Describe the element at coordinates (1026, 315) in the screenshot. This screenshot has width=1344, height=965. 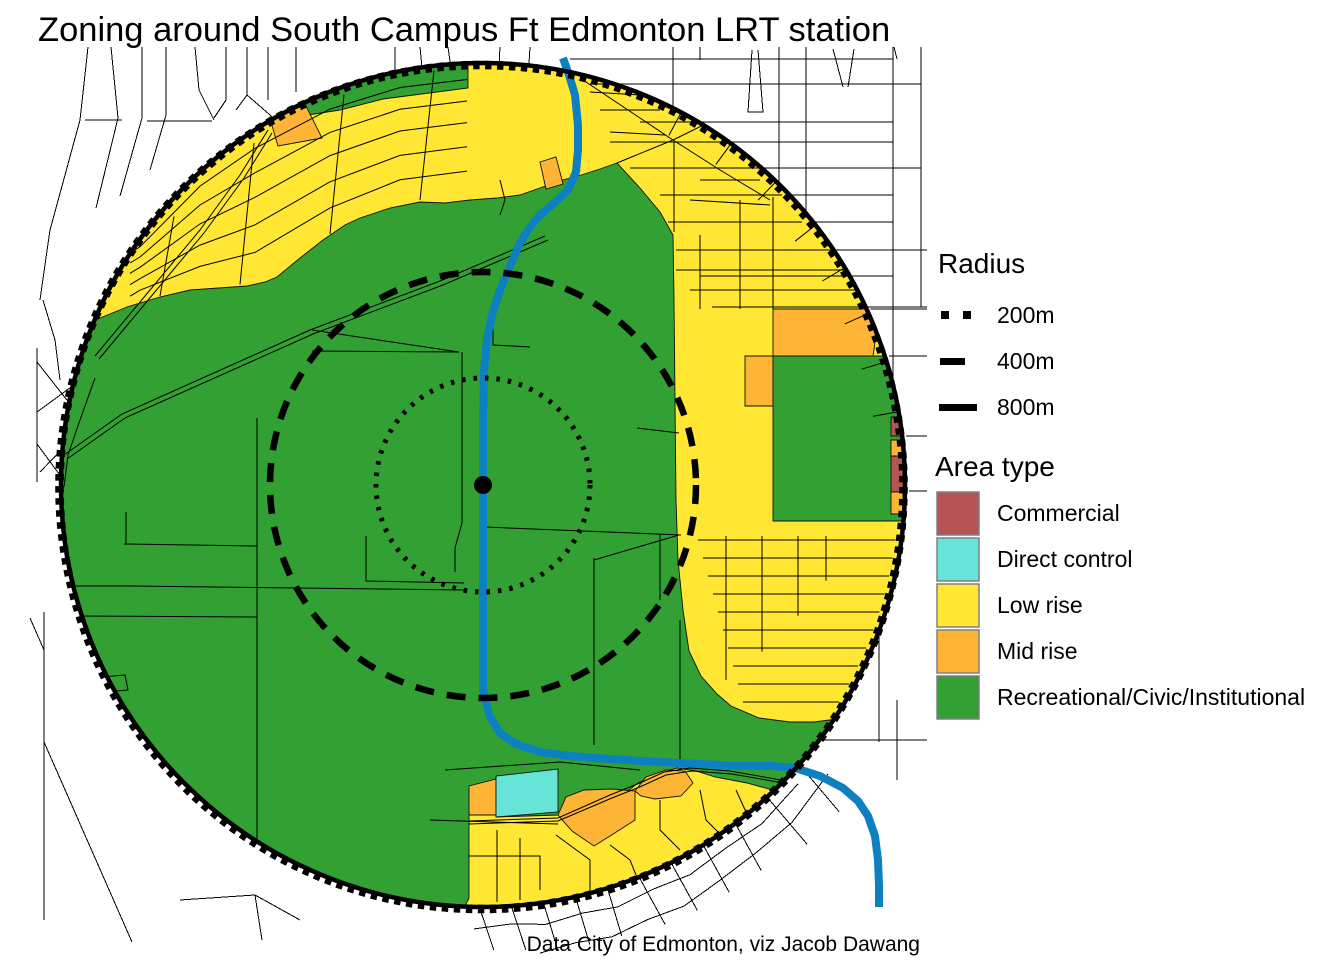
I see `svg-text: 200m` at that location.